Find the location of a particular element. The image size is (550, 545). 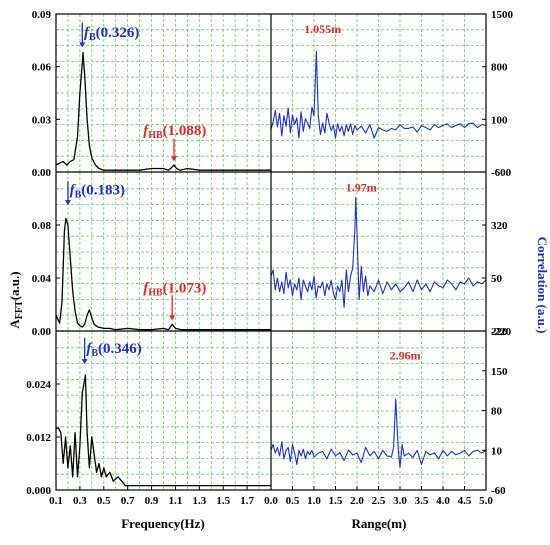

y-tick-label: 0.04 is located at coordinates (42, 279).